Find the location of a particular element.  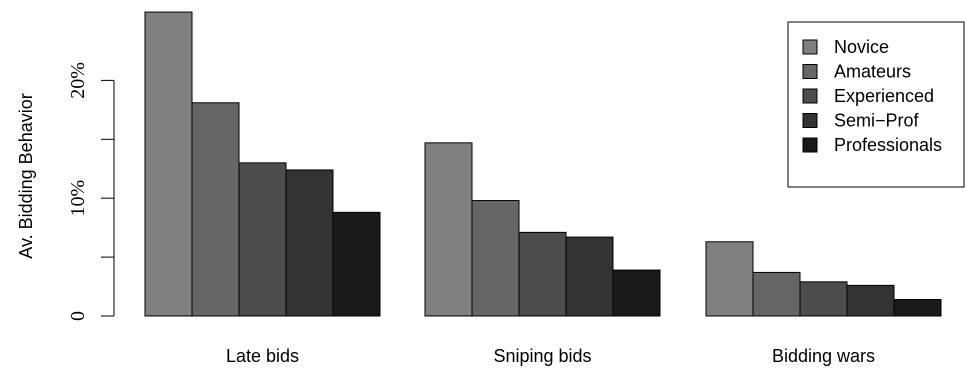

legend-label: Professionals is located at coordinates (888, 145).